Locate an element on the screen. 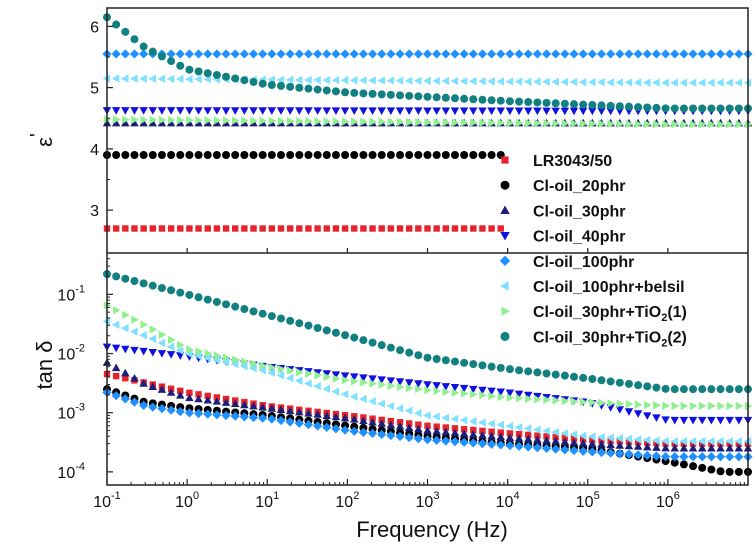  y-tick-label-upper: 4 is located at coordinates (94, 150).